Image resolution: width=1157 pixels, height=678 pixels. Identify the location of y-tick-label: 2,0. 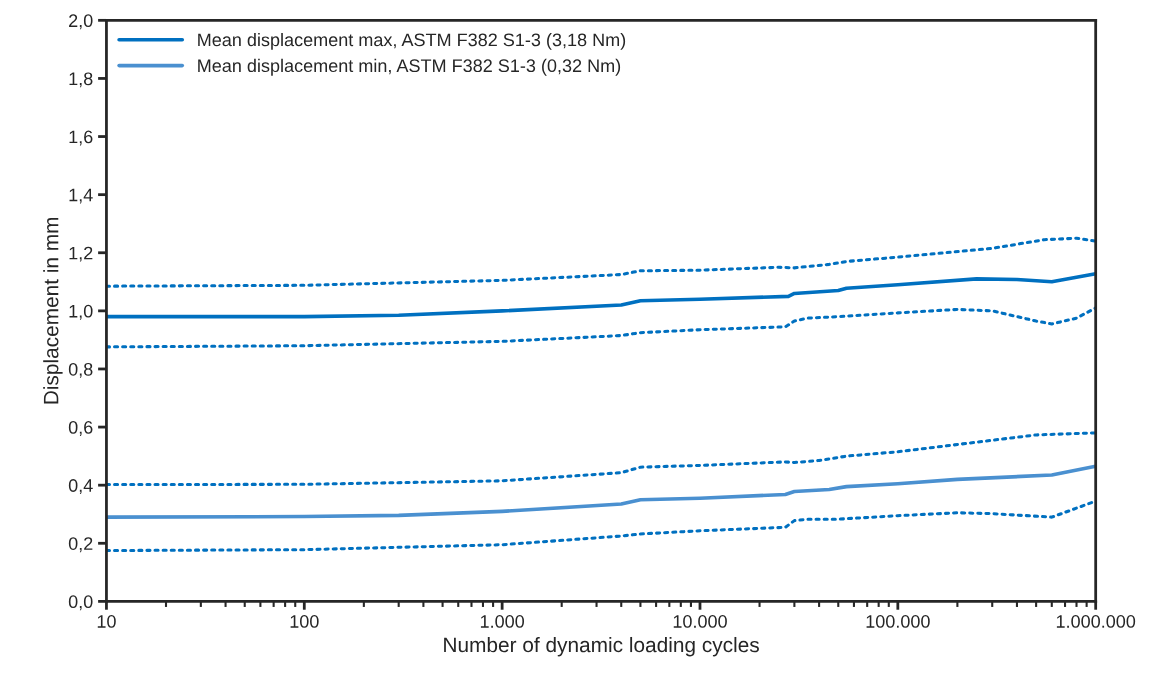
(81, 22).